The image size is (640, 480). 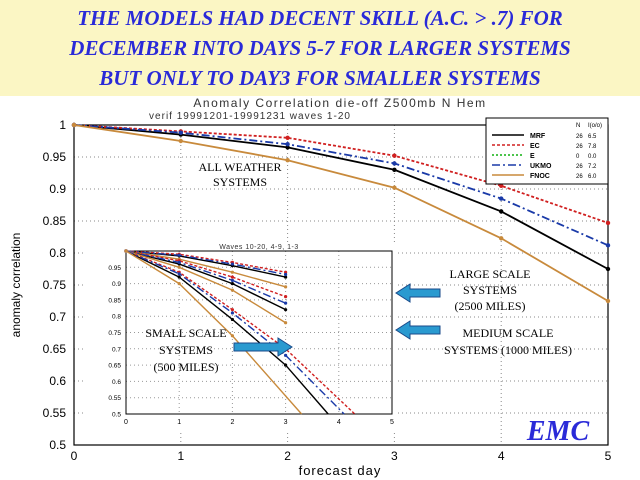 I want to click on legend-n-mrf: 26, so click(x=579, y=137).